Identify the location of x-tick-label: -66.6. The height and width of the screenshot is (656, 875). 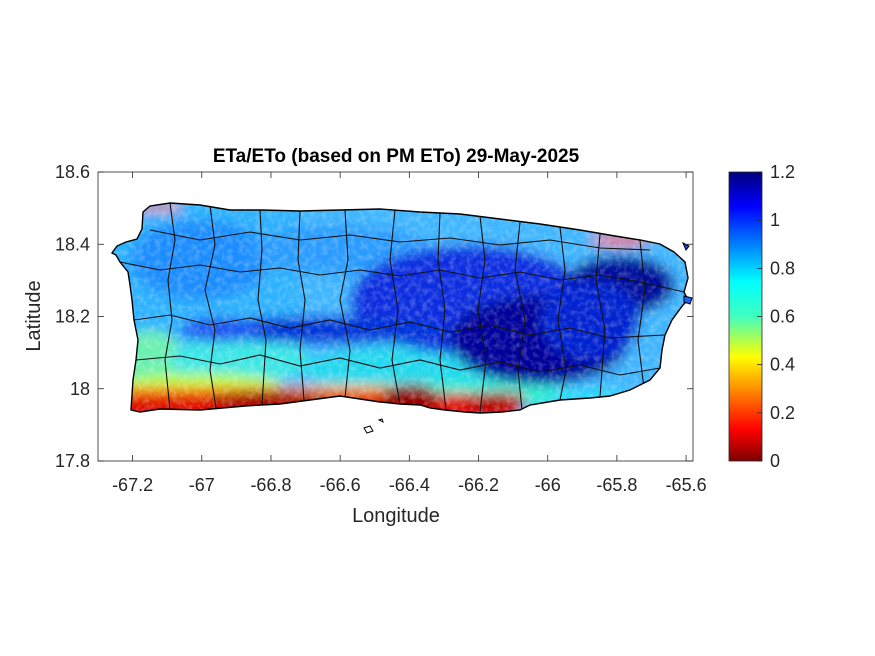
(340, 485).